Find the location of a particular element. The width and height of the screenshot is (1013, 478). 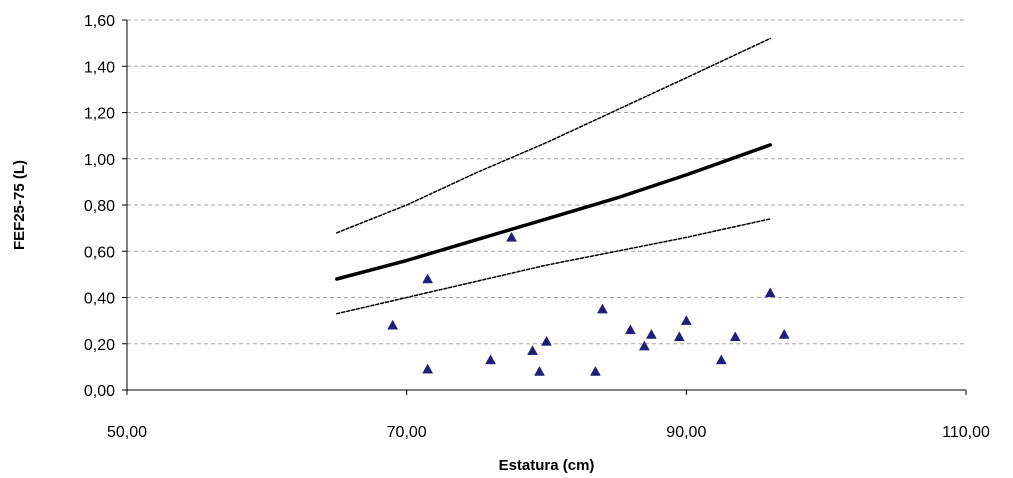

y-tick-labels: 0,00 0,20 0,40 0,60 0,80 1,00 1,20 1,40 1,60 is located at coordinates (99, 206).